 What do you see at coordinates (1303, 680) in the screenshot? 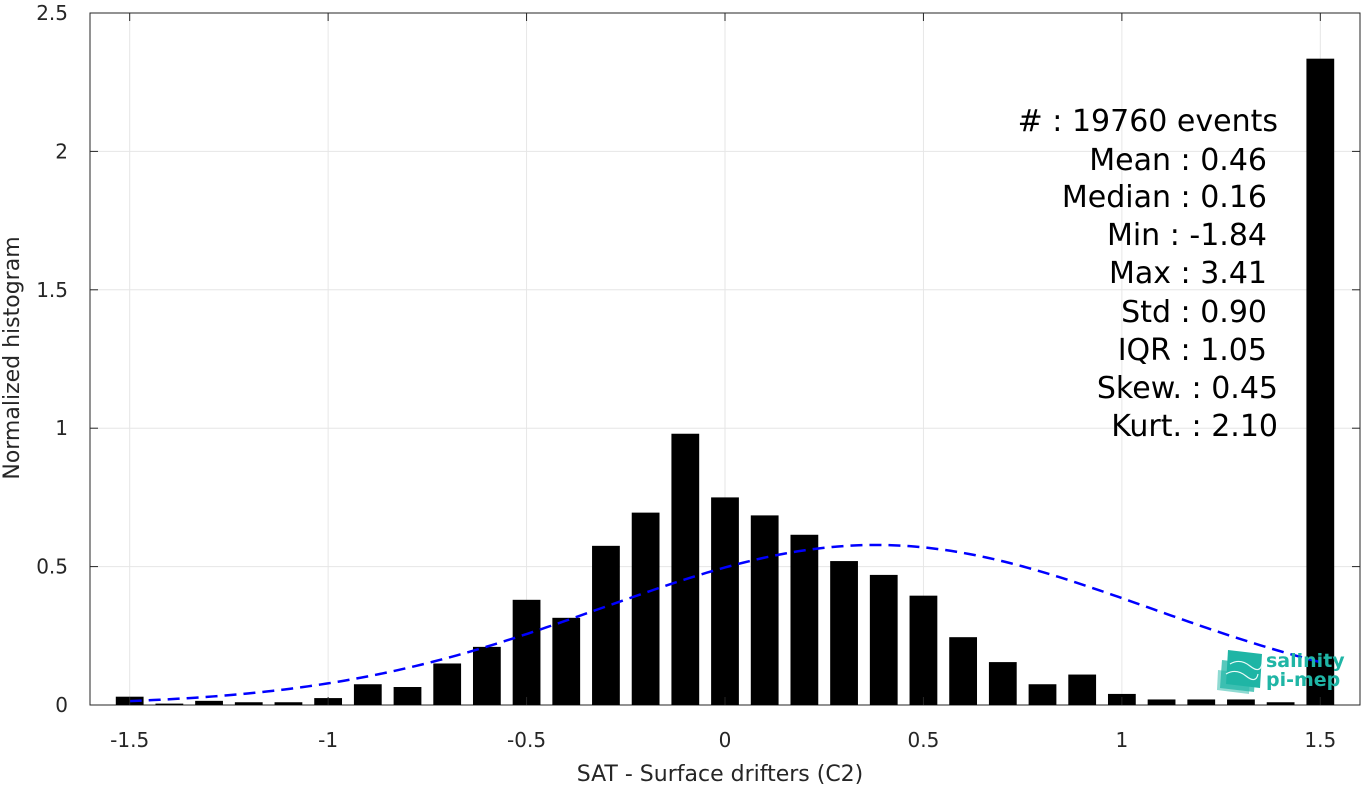
I see `logo-line2: pi-mep` at bounding box center [1303, 680].